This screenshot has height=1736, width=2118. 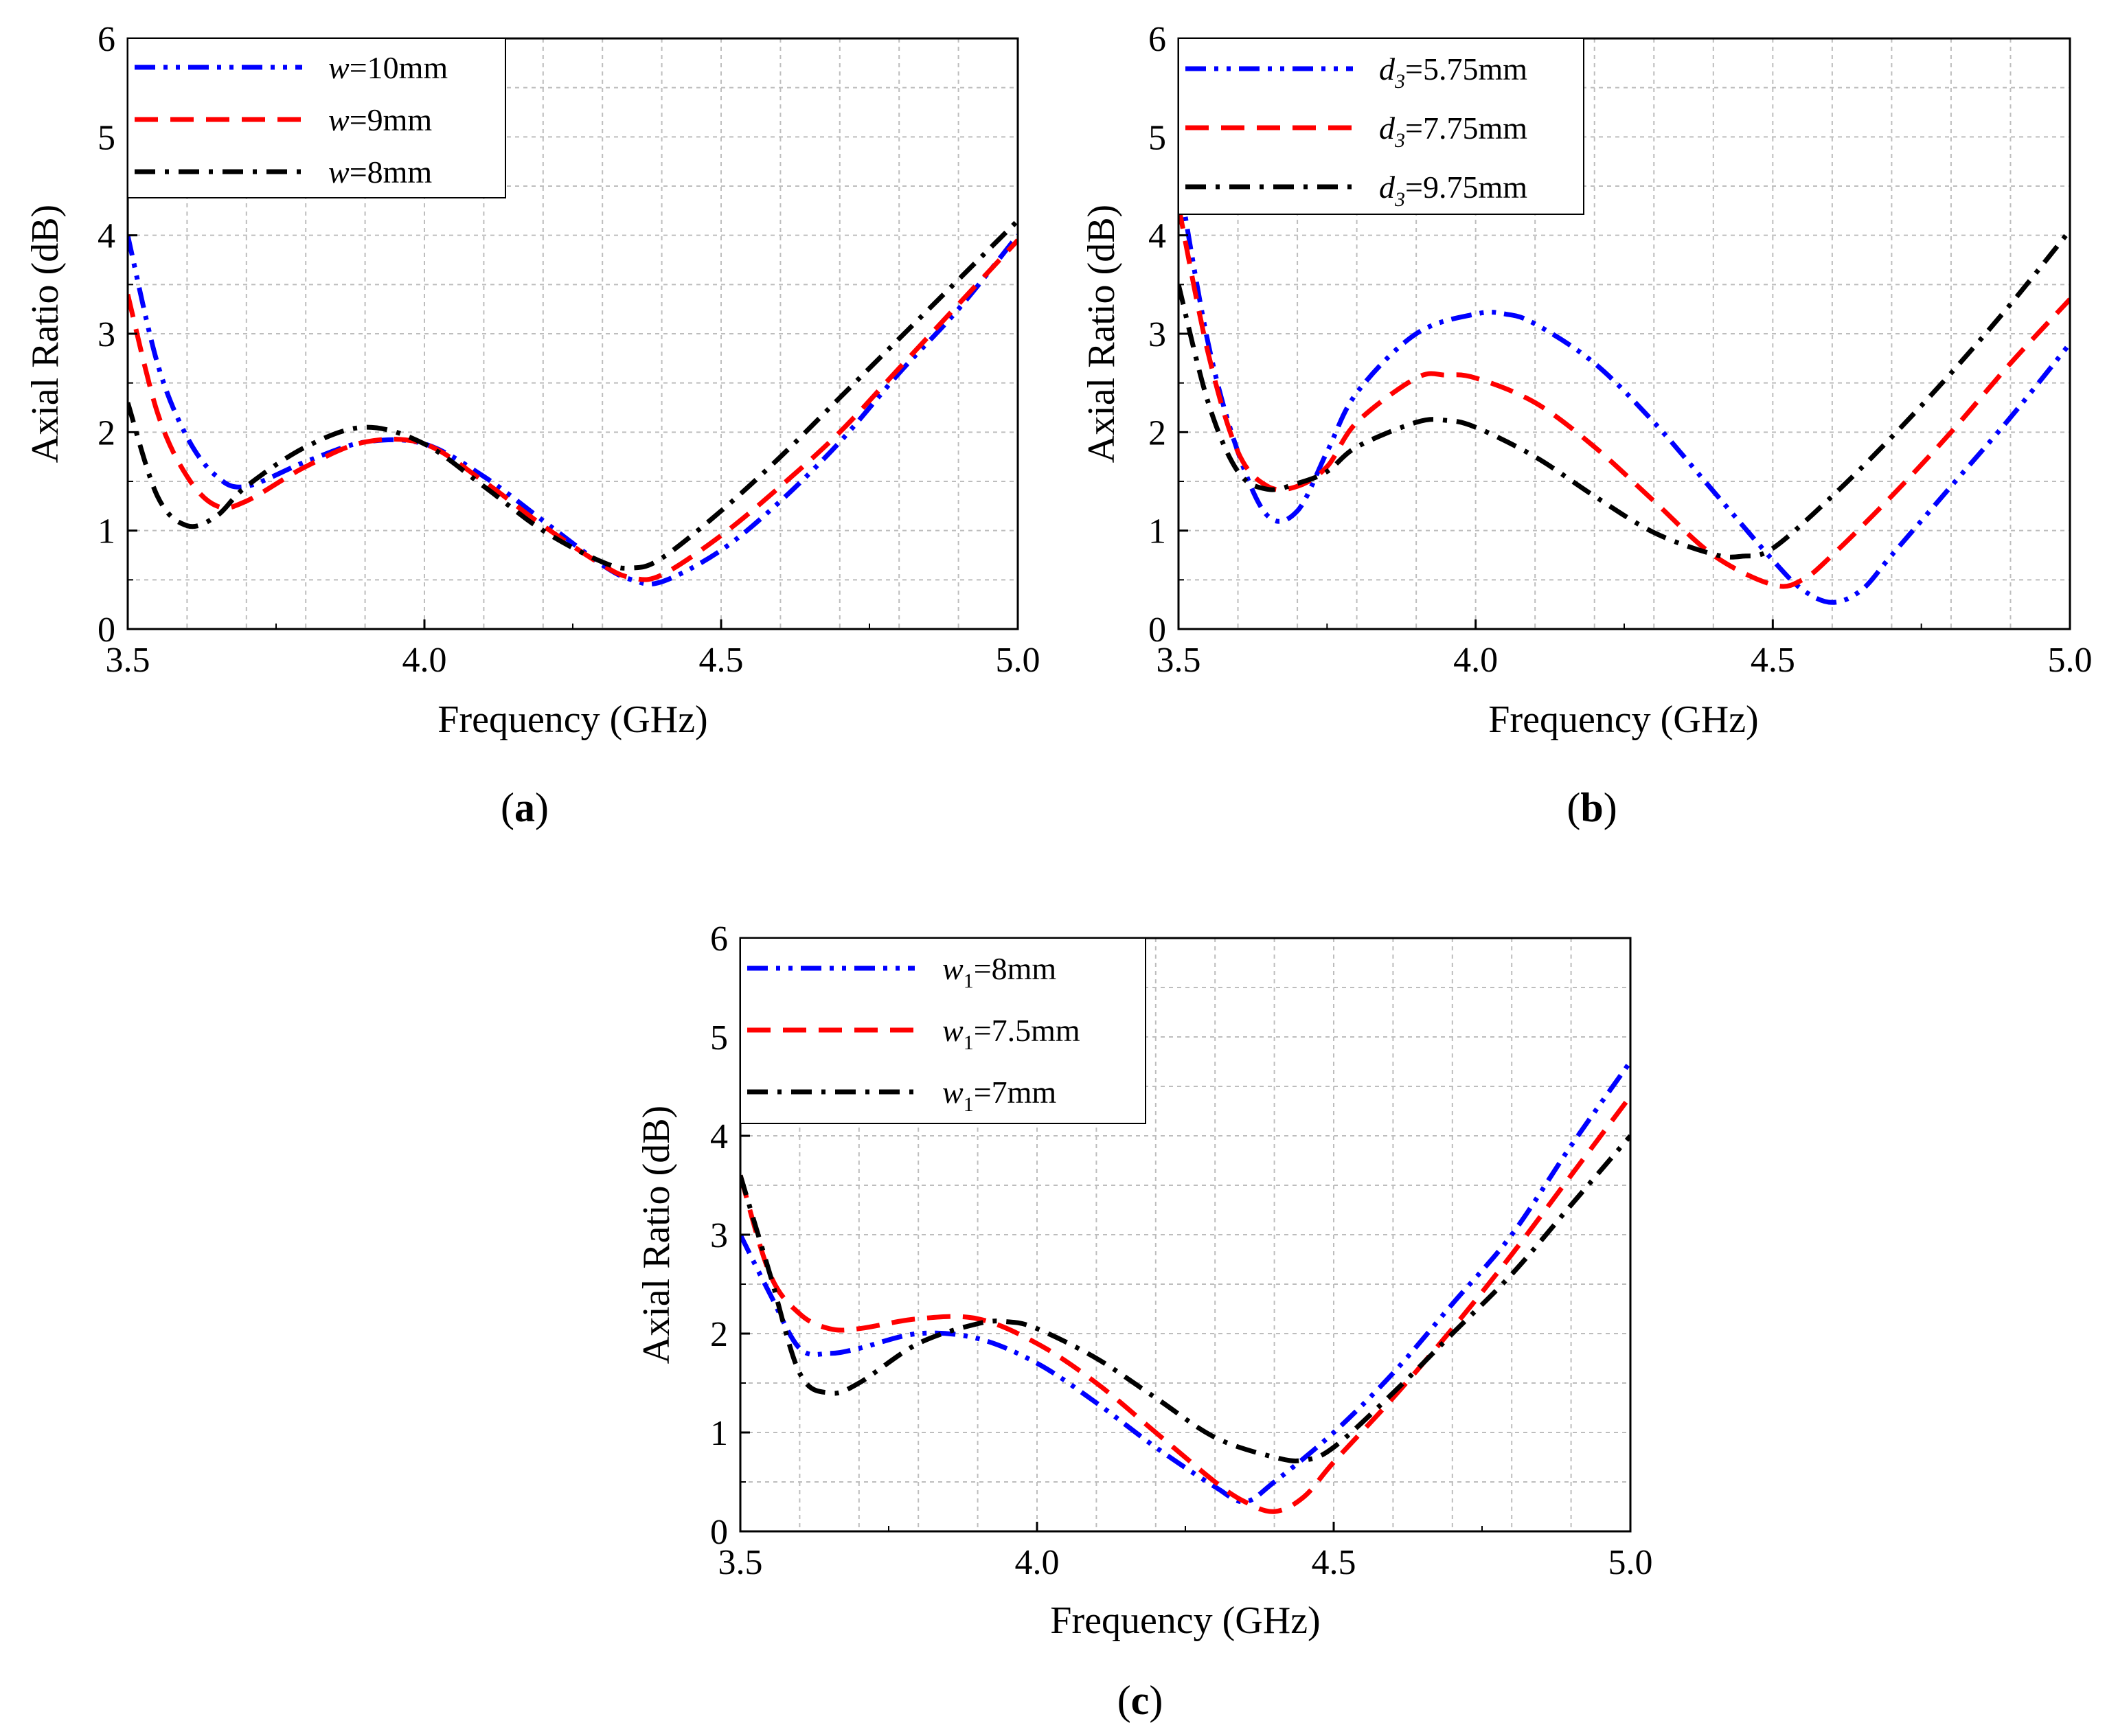 I want to click on panel-b-legend-sub-1: 3, so click(x=1399, y=140).